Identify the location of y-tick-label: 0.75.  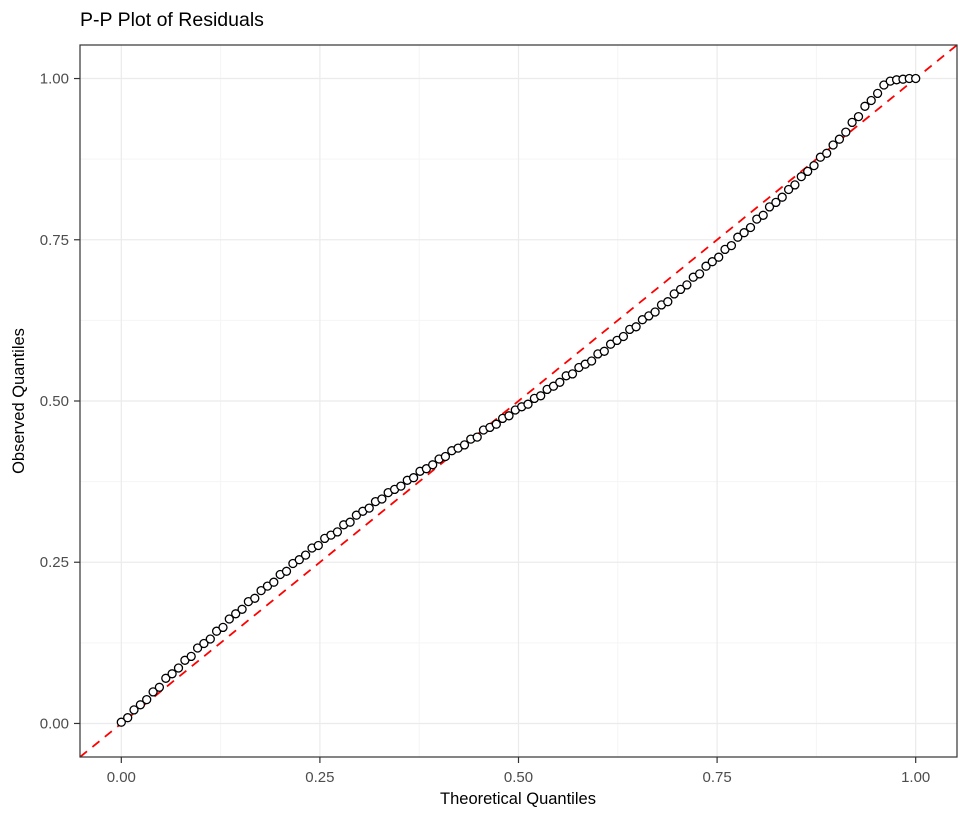
(54, 240).